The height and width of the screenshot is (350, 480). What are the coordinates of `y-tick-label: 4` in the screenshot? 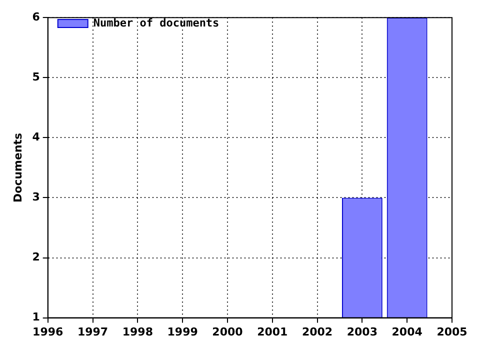 It's located at (36, 137).